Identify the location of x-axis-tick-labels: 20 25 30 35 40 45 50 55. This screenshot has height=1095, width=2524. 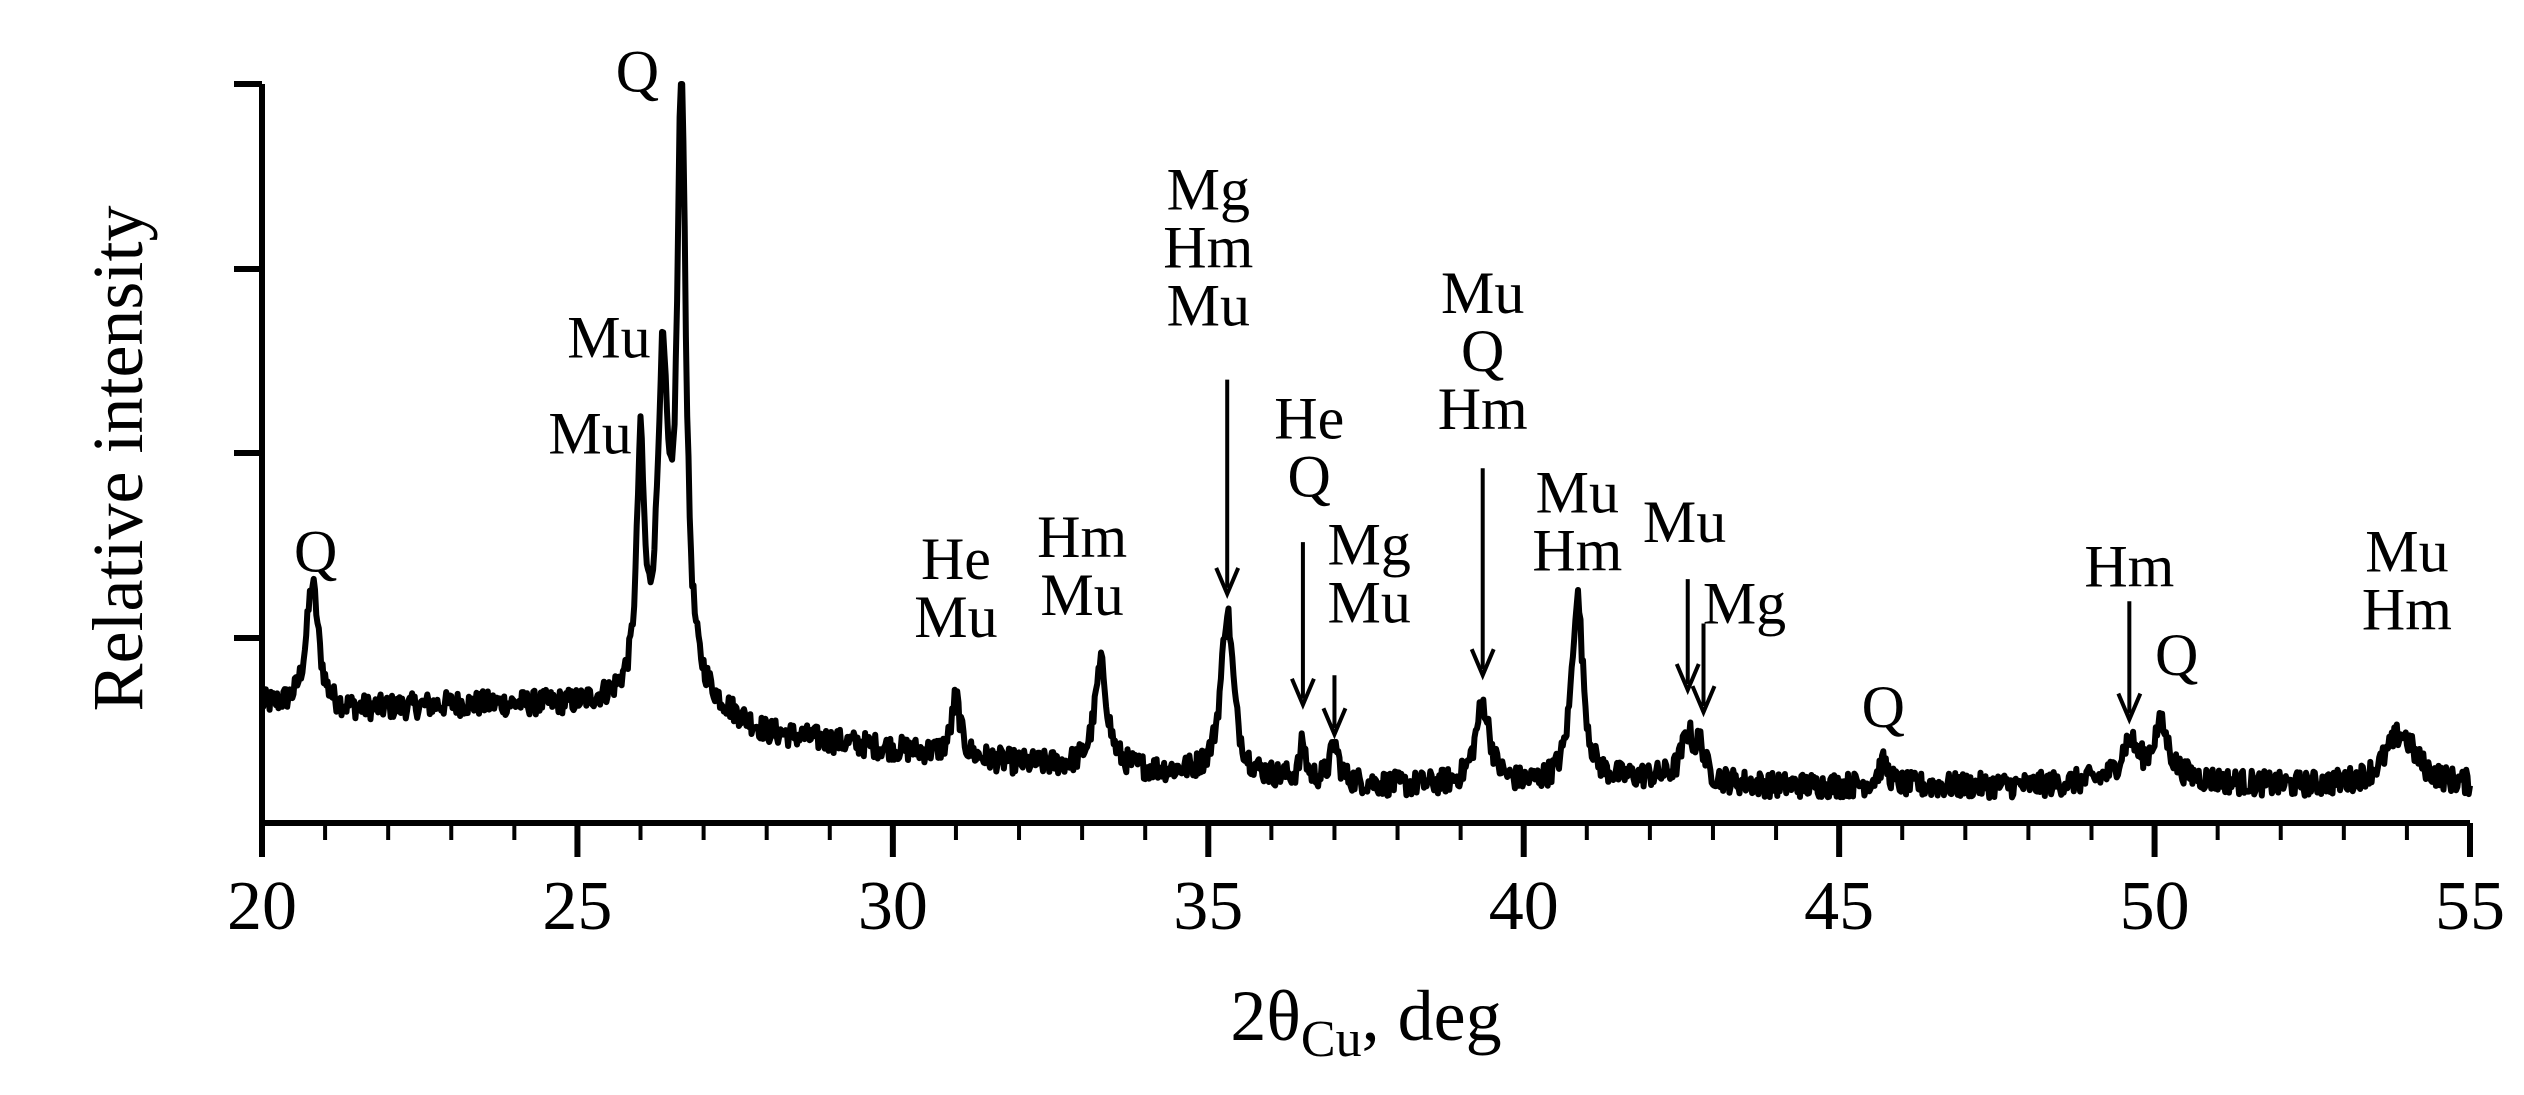
(1366, 906).